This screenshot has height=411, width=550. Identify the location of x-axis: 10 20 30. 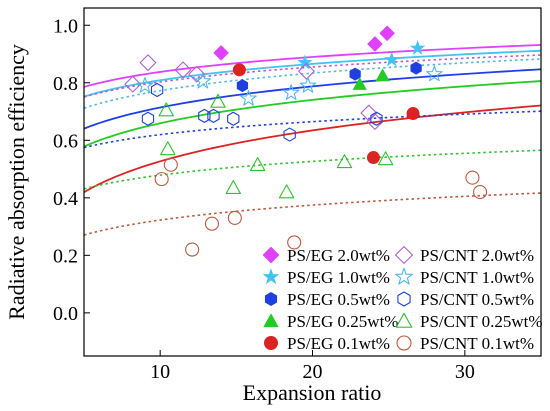
(312, 366).